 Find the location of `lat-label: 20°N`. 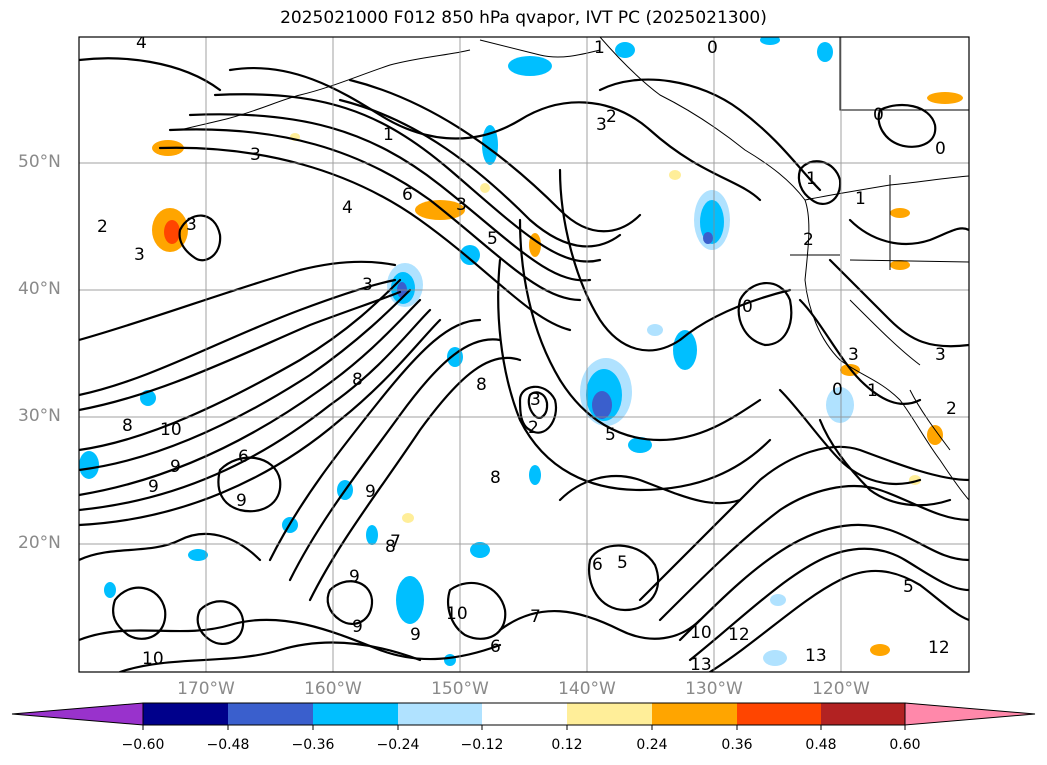

lat-label: 20°N is located at coordinates (39, 543).